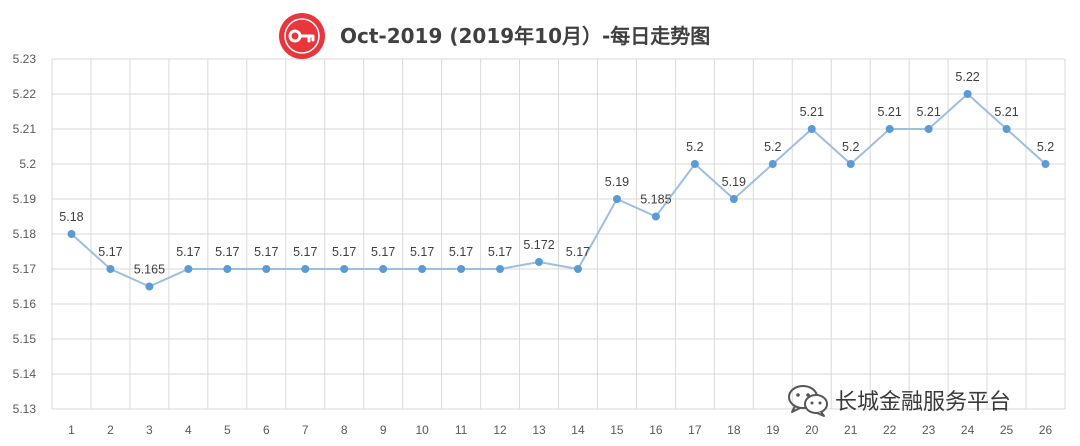 The height and width of the screenshot is (446, 1080). I want to click on x-tick-label: 7, so click(305, 430).